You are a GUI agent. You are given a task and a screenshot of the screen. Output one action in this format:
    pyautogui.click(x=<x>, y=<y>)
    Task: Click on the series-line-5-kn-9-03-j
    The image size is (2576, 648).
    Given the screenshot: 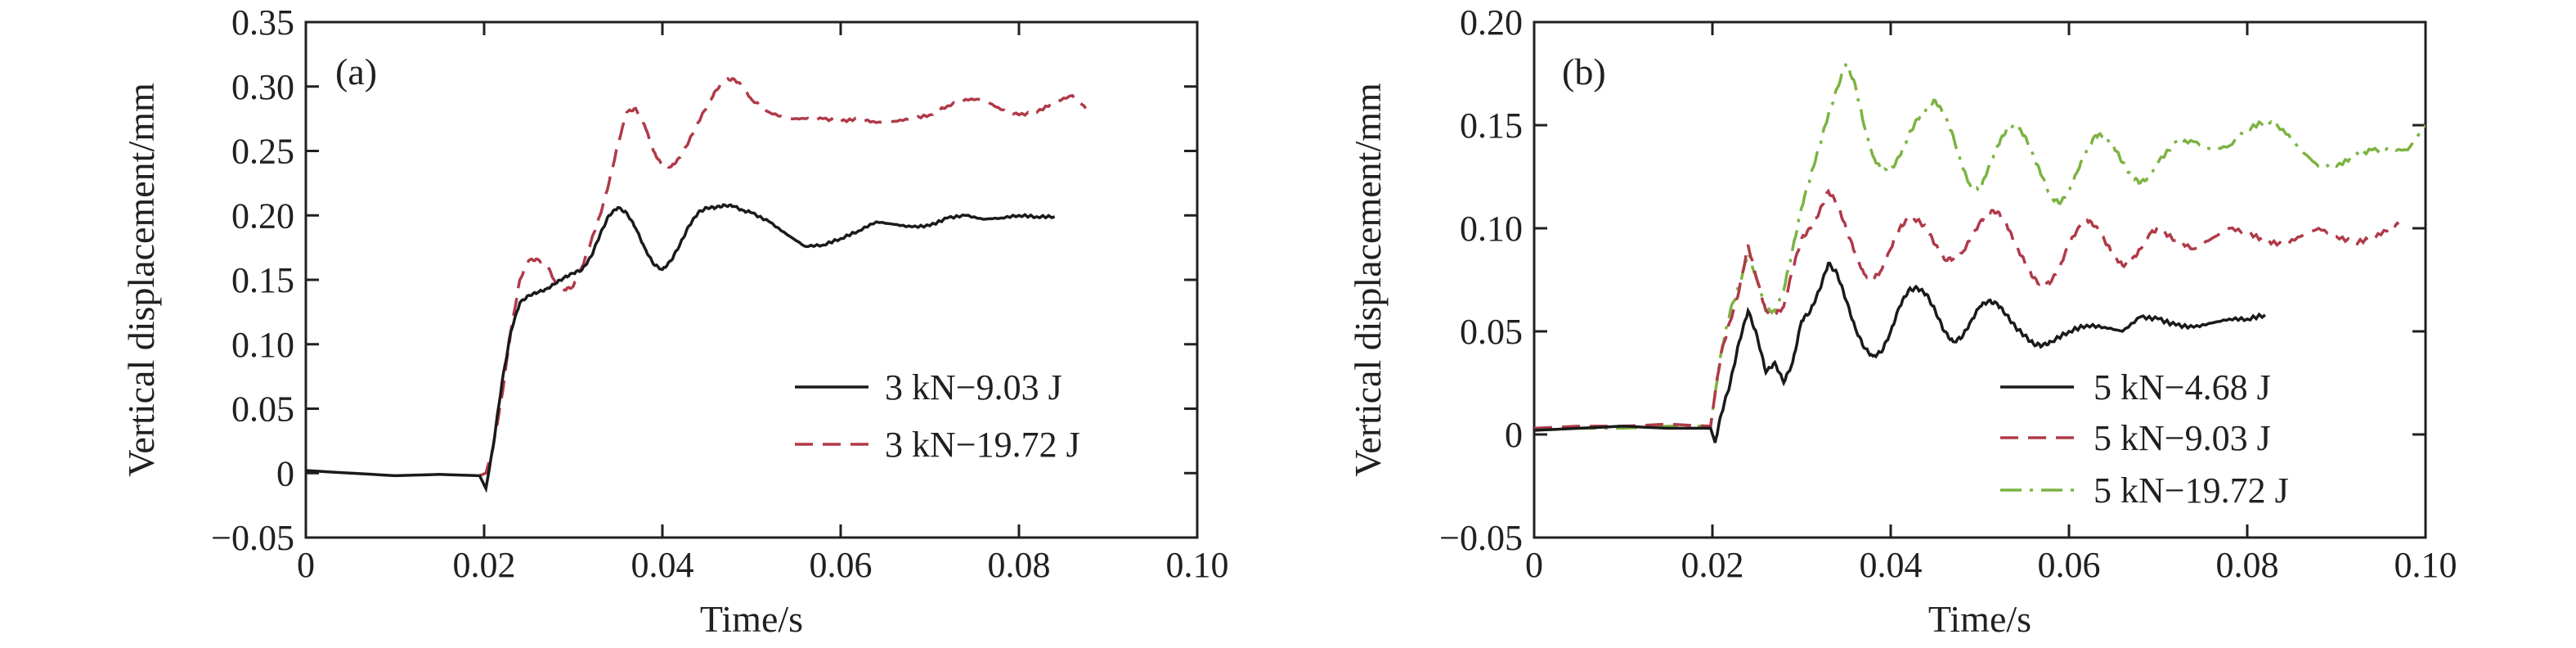 What is the action you would take?
    pyautogui.click(x=1967, y=309)
    